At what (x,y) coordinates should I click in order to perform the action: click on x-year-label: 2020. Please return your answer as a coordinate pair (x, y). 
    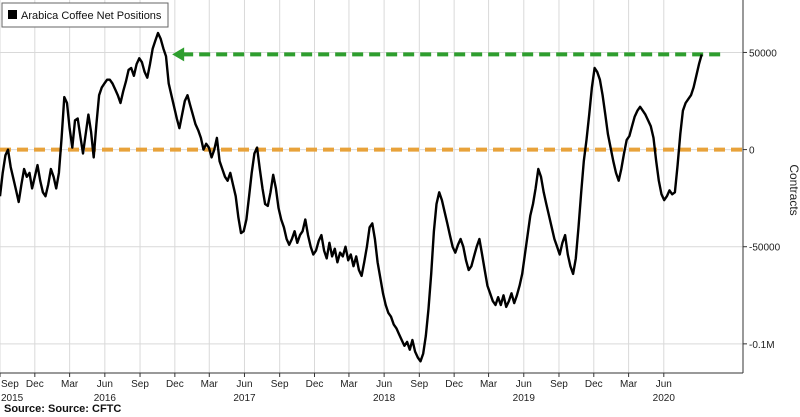
    Looking at the image, I should click on (664, 398).